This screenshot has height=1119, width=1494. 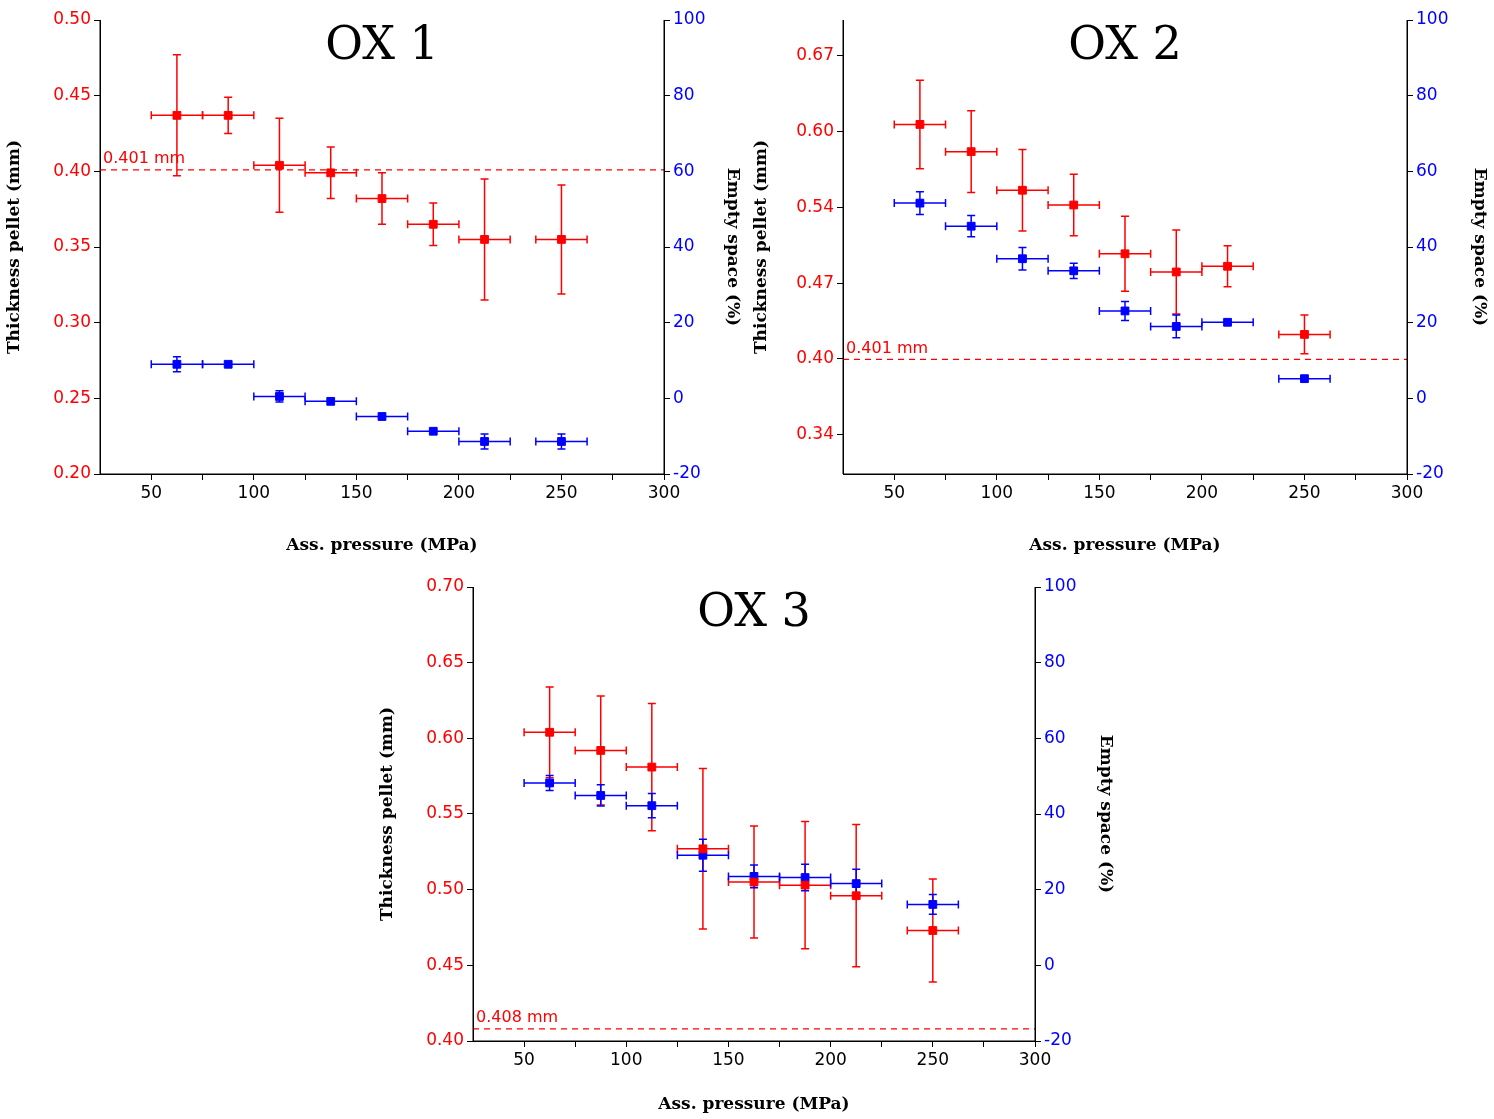 I want to click on y-tick-label: 0.35, so click(x=72, y=245).